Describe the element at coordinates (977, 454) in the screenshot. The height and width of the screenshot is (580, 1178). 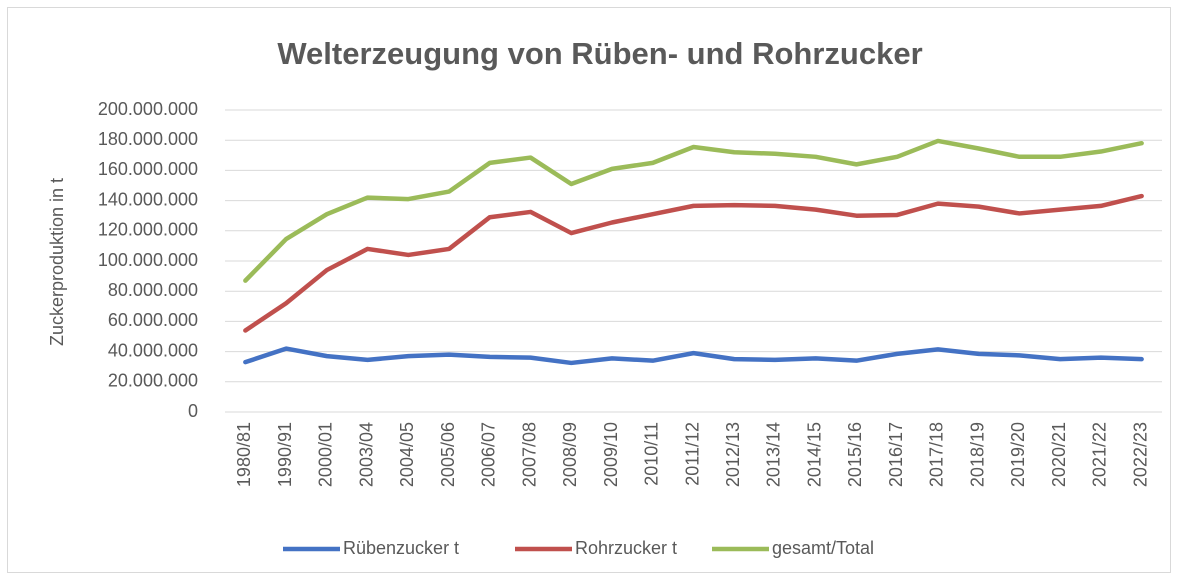
I see `x-tick-label: 2018/19` at that location.